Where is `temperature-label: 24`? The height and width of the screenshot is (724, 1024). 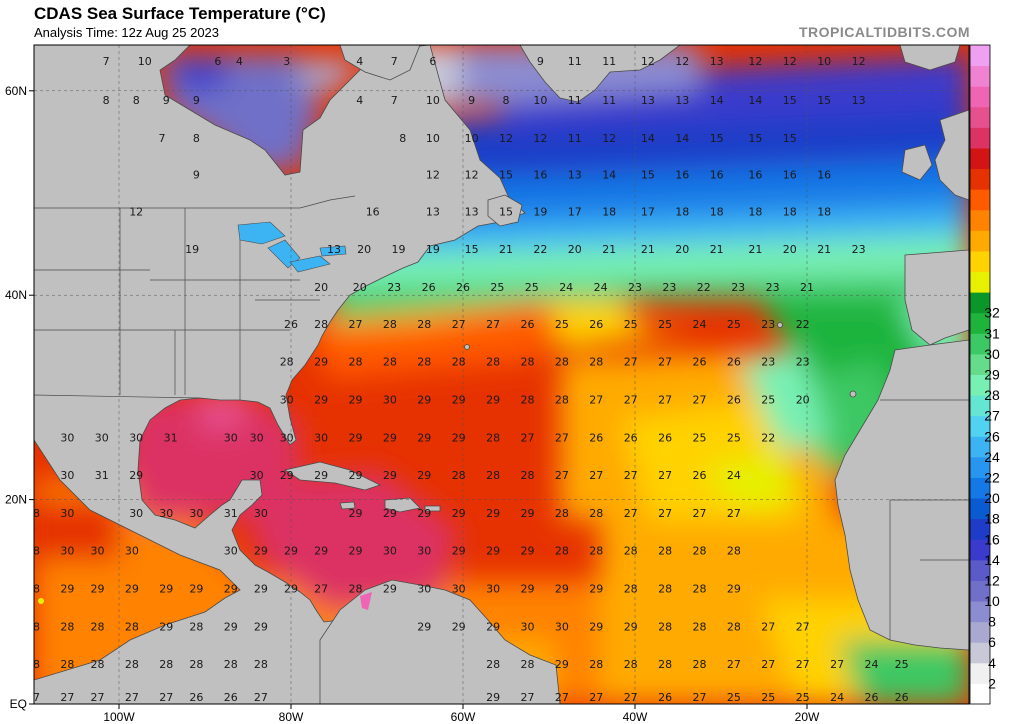
temperature-label: 24 is located at coordinates (566, 287).